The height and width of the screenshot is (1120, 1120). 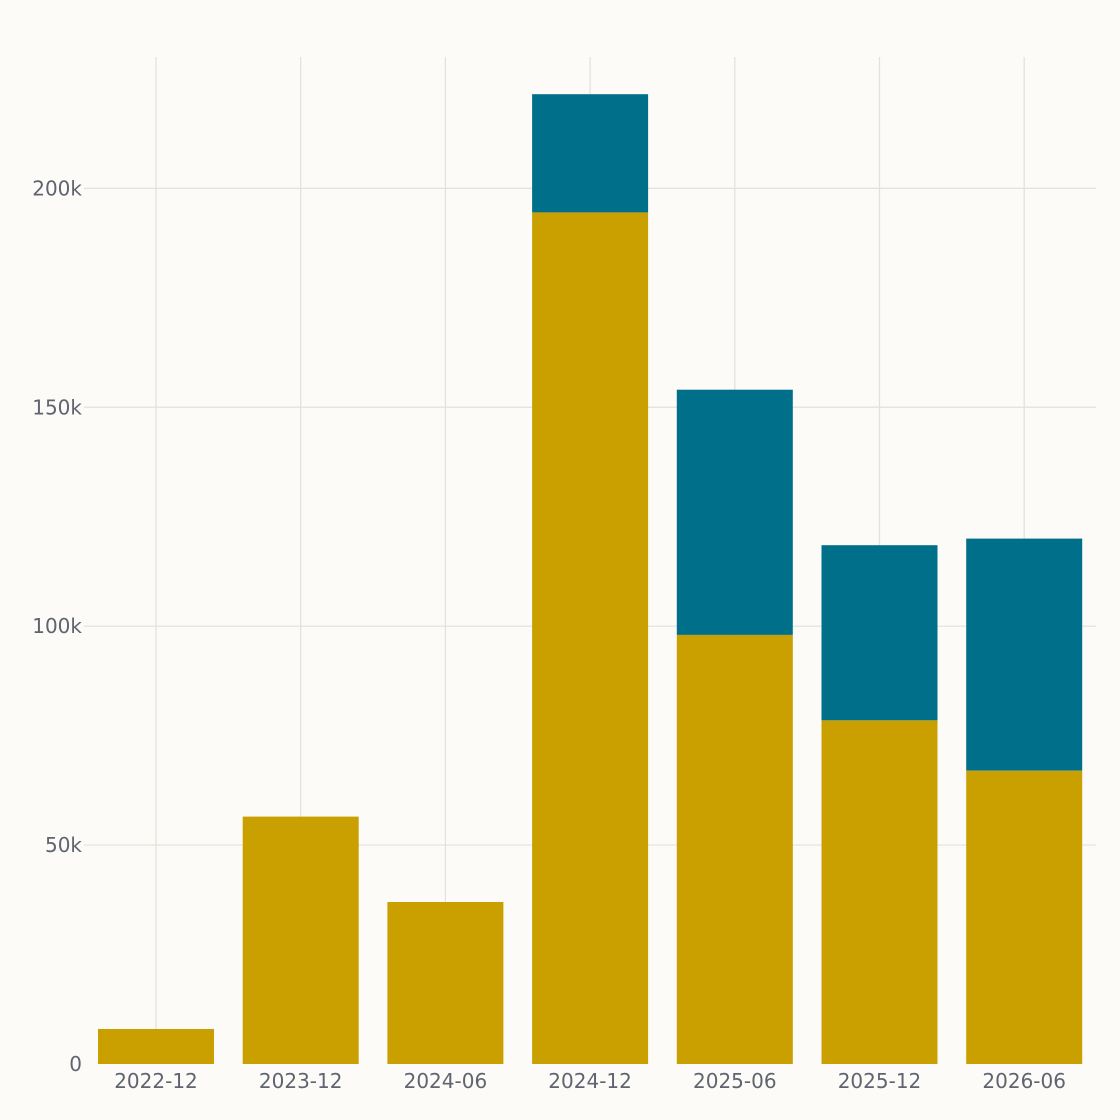 What do you see at coordinates (57, 188) in the screenshot?
I see `y-tick-label: 200k` at bounding box center [57, 188].